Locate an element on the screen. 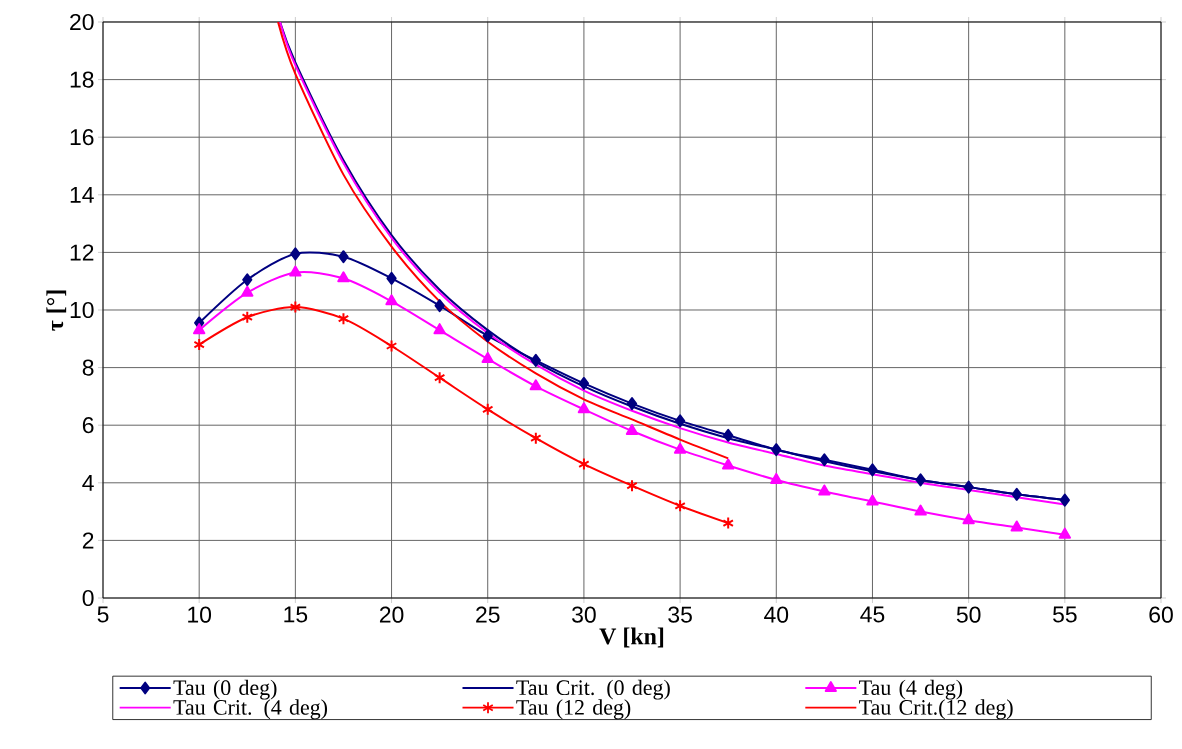  x-tick-label: 60 is located at coordinates (1161, 614).